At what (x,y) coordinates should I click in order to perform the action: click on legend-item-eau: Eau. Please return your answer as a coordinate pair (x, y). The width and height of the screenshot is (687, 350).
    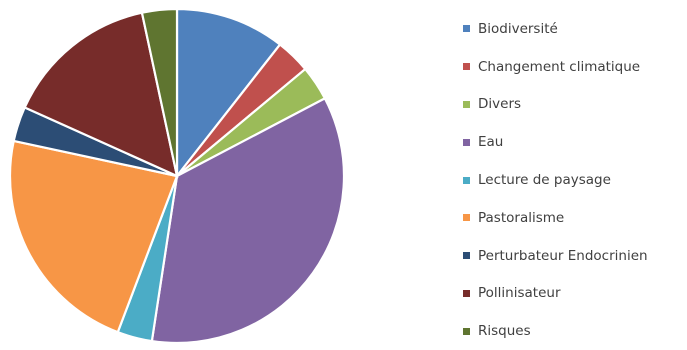
    Looking at the image, I should click on (574, 142).